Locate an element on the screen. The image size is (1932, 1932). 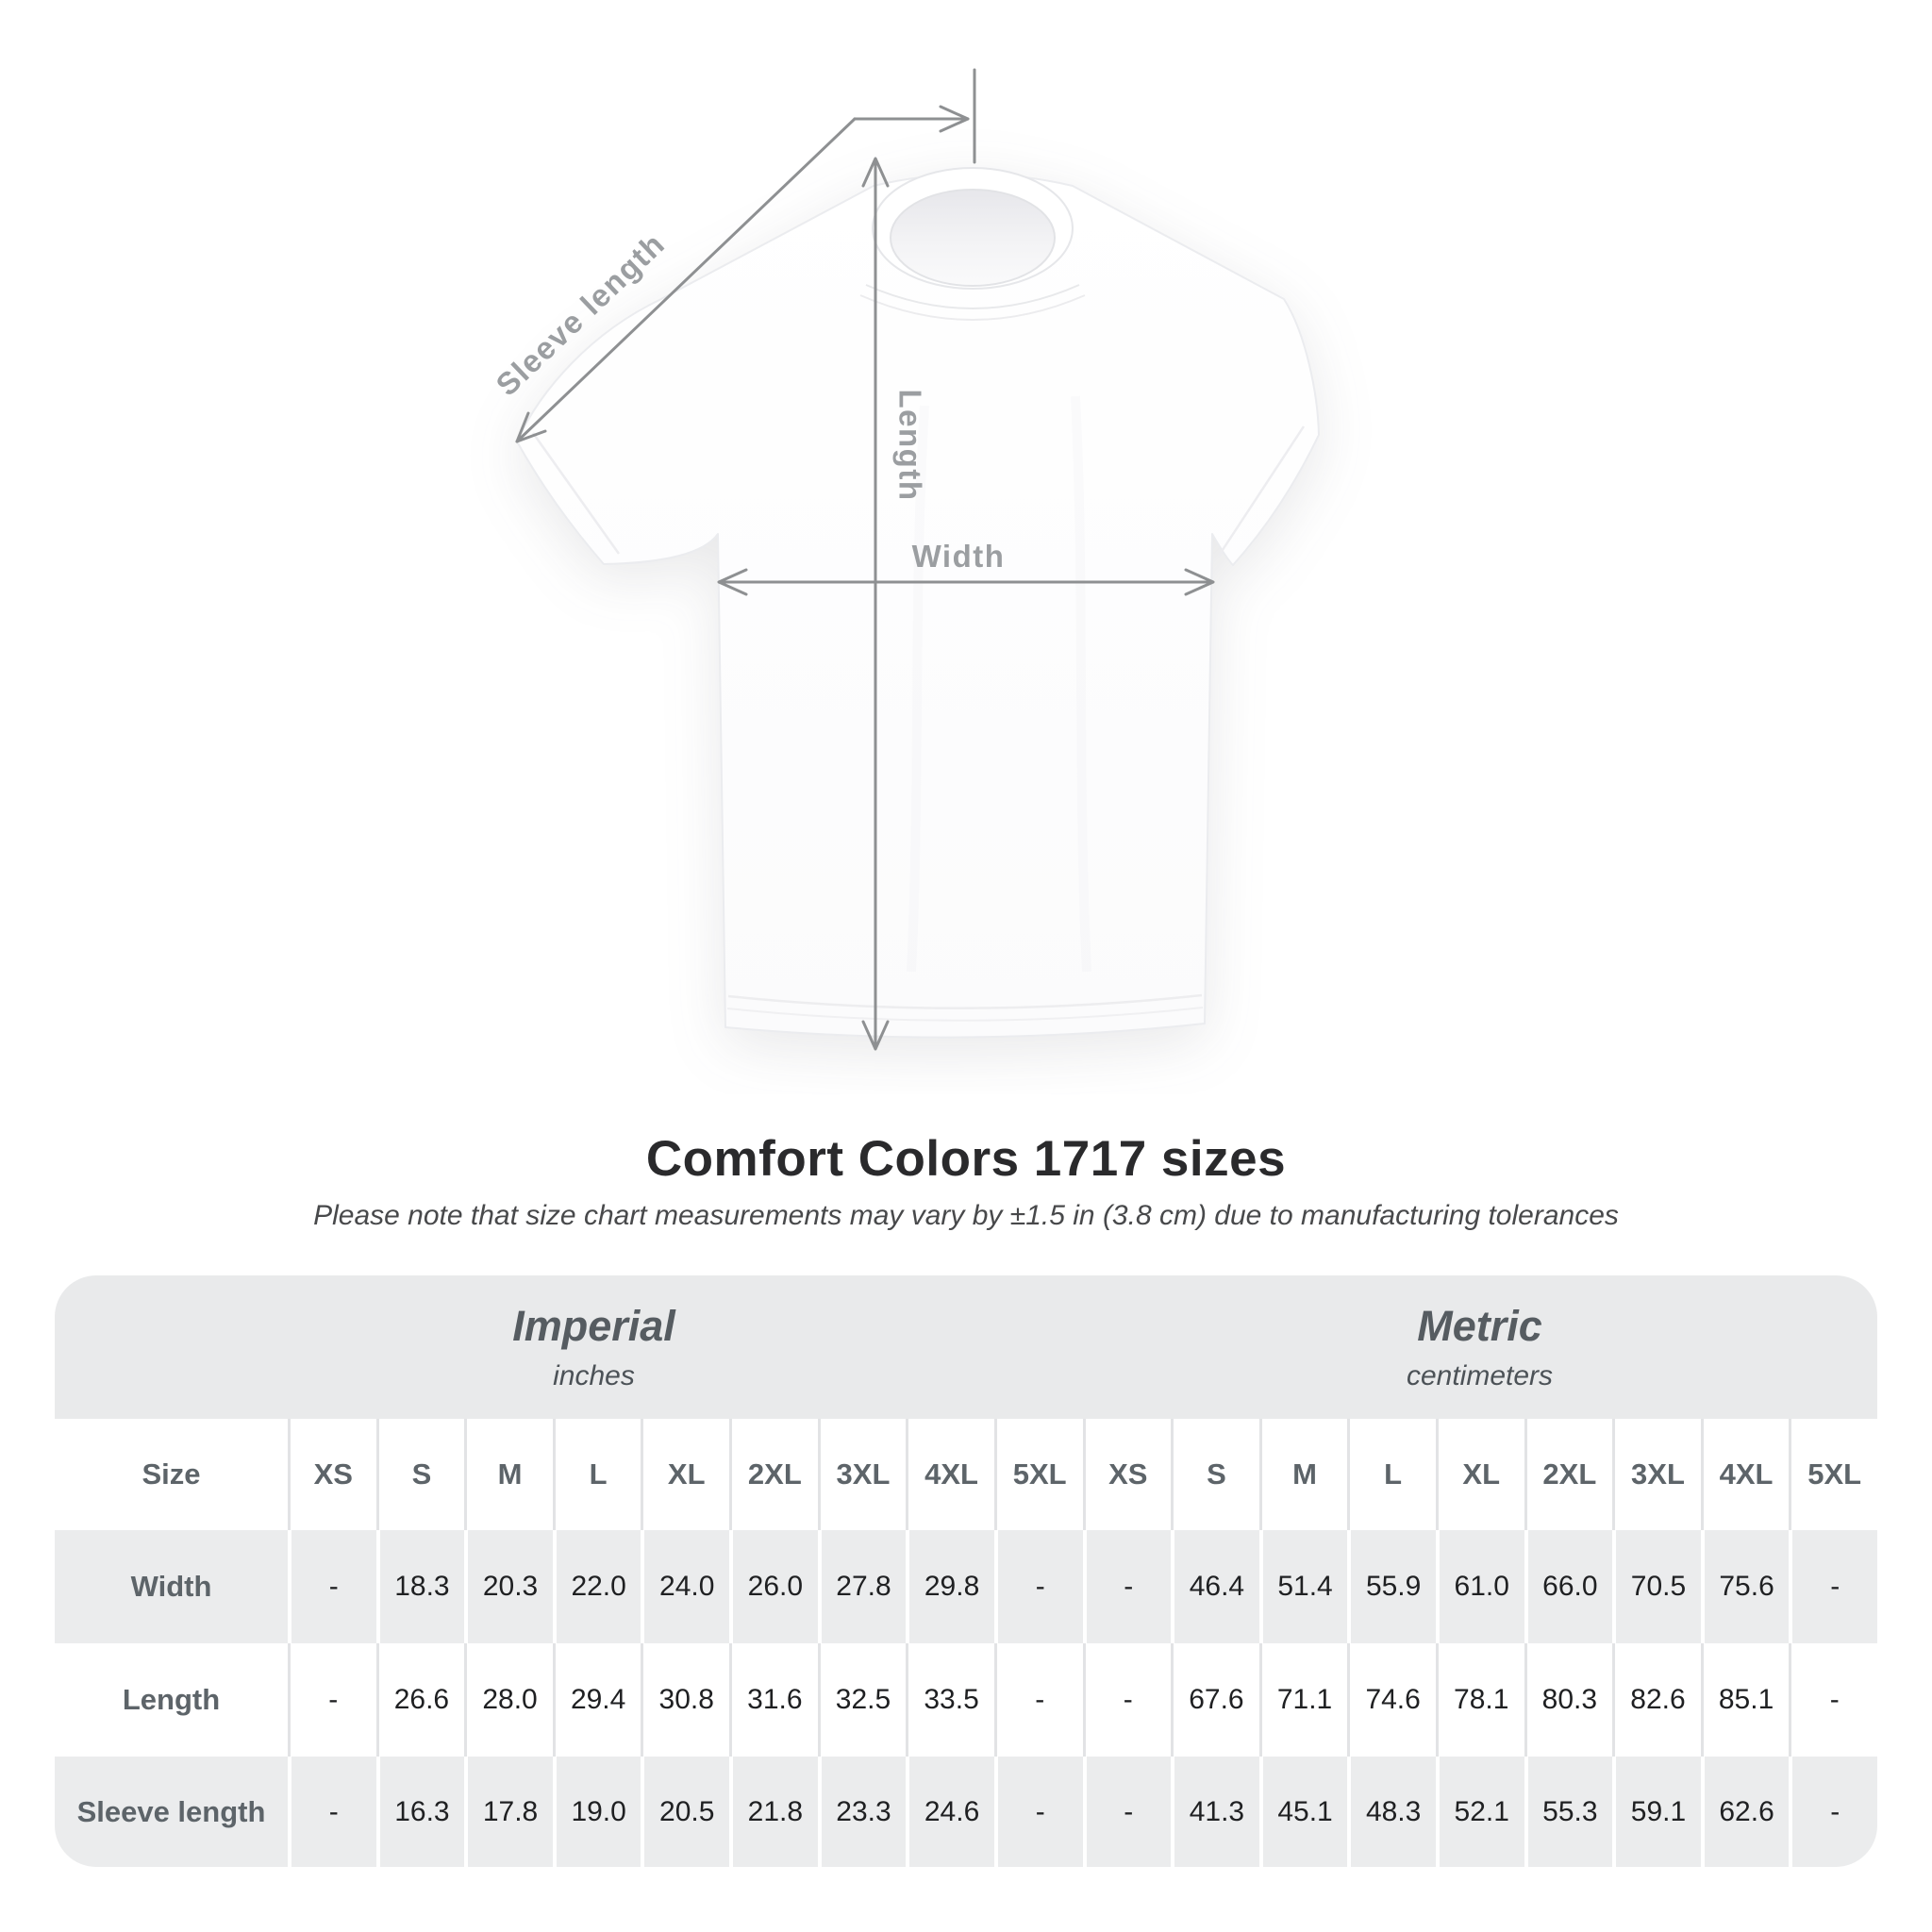
row-label: Width is located at coordinates (171, 1586).